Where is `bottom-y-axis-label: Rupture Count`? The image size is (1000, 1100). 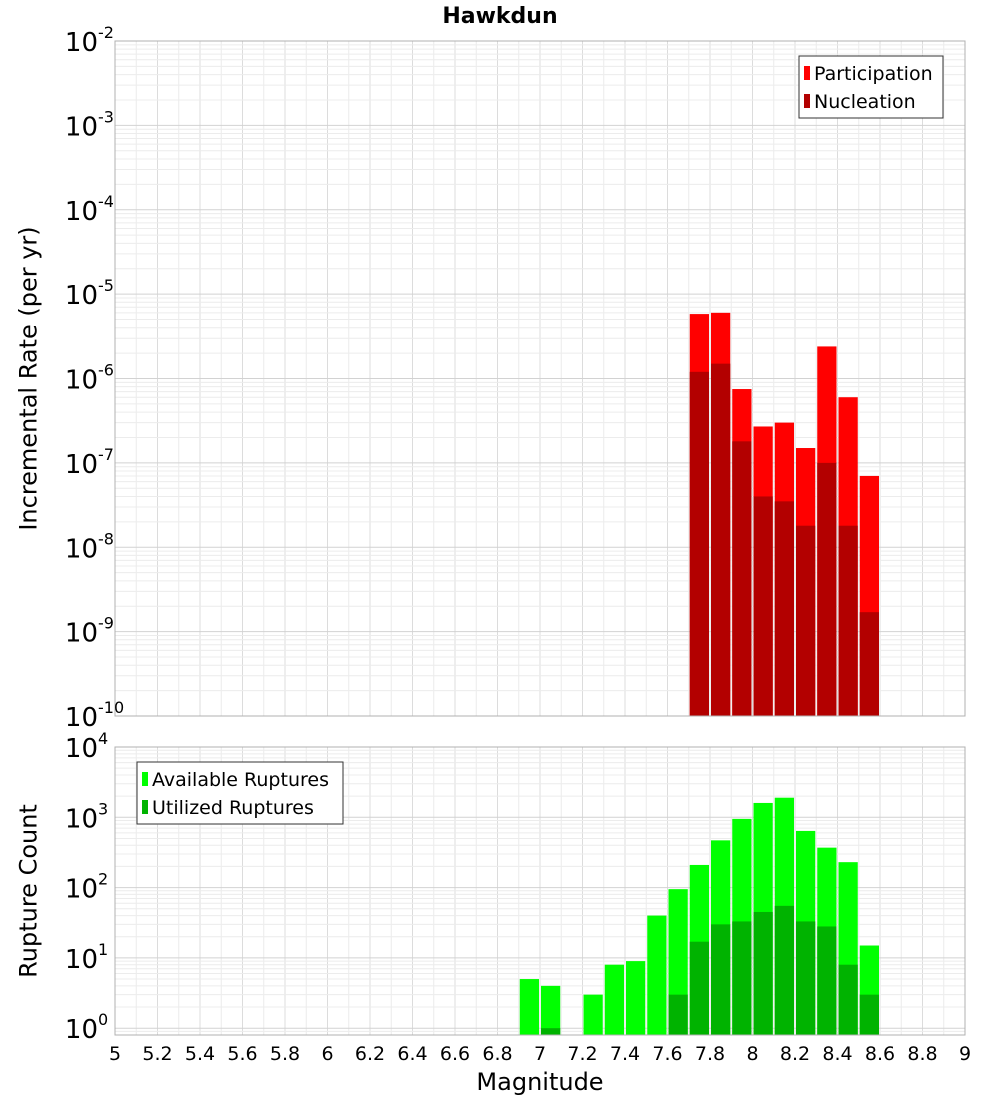
bottom-y-axis-label: Rupture Count is located at coordinates (28, 891).